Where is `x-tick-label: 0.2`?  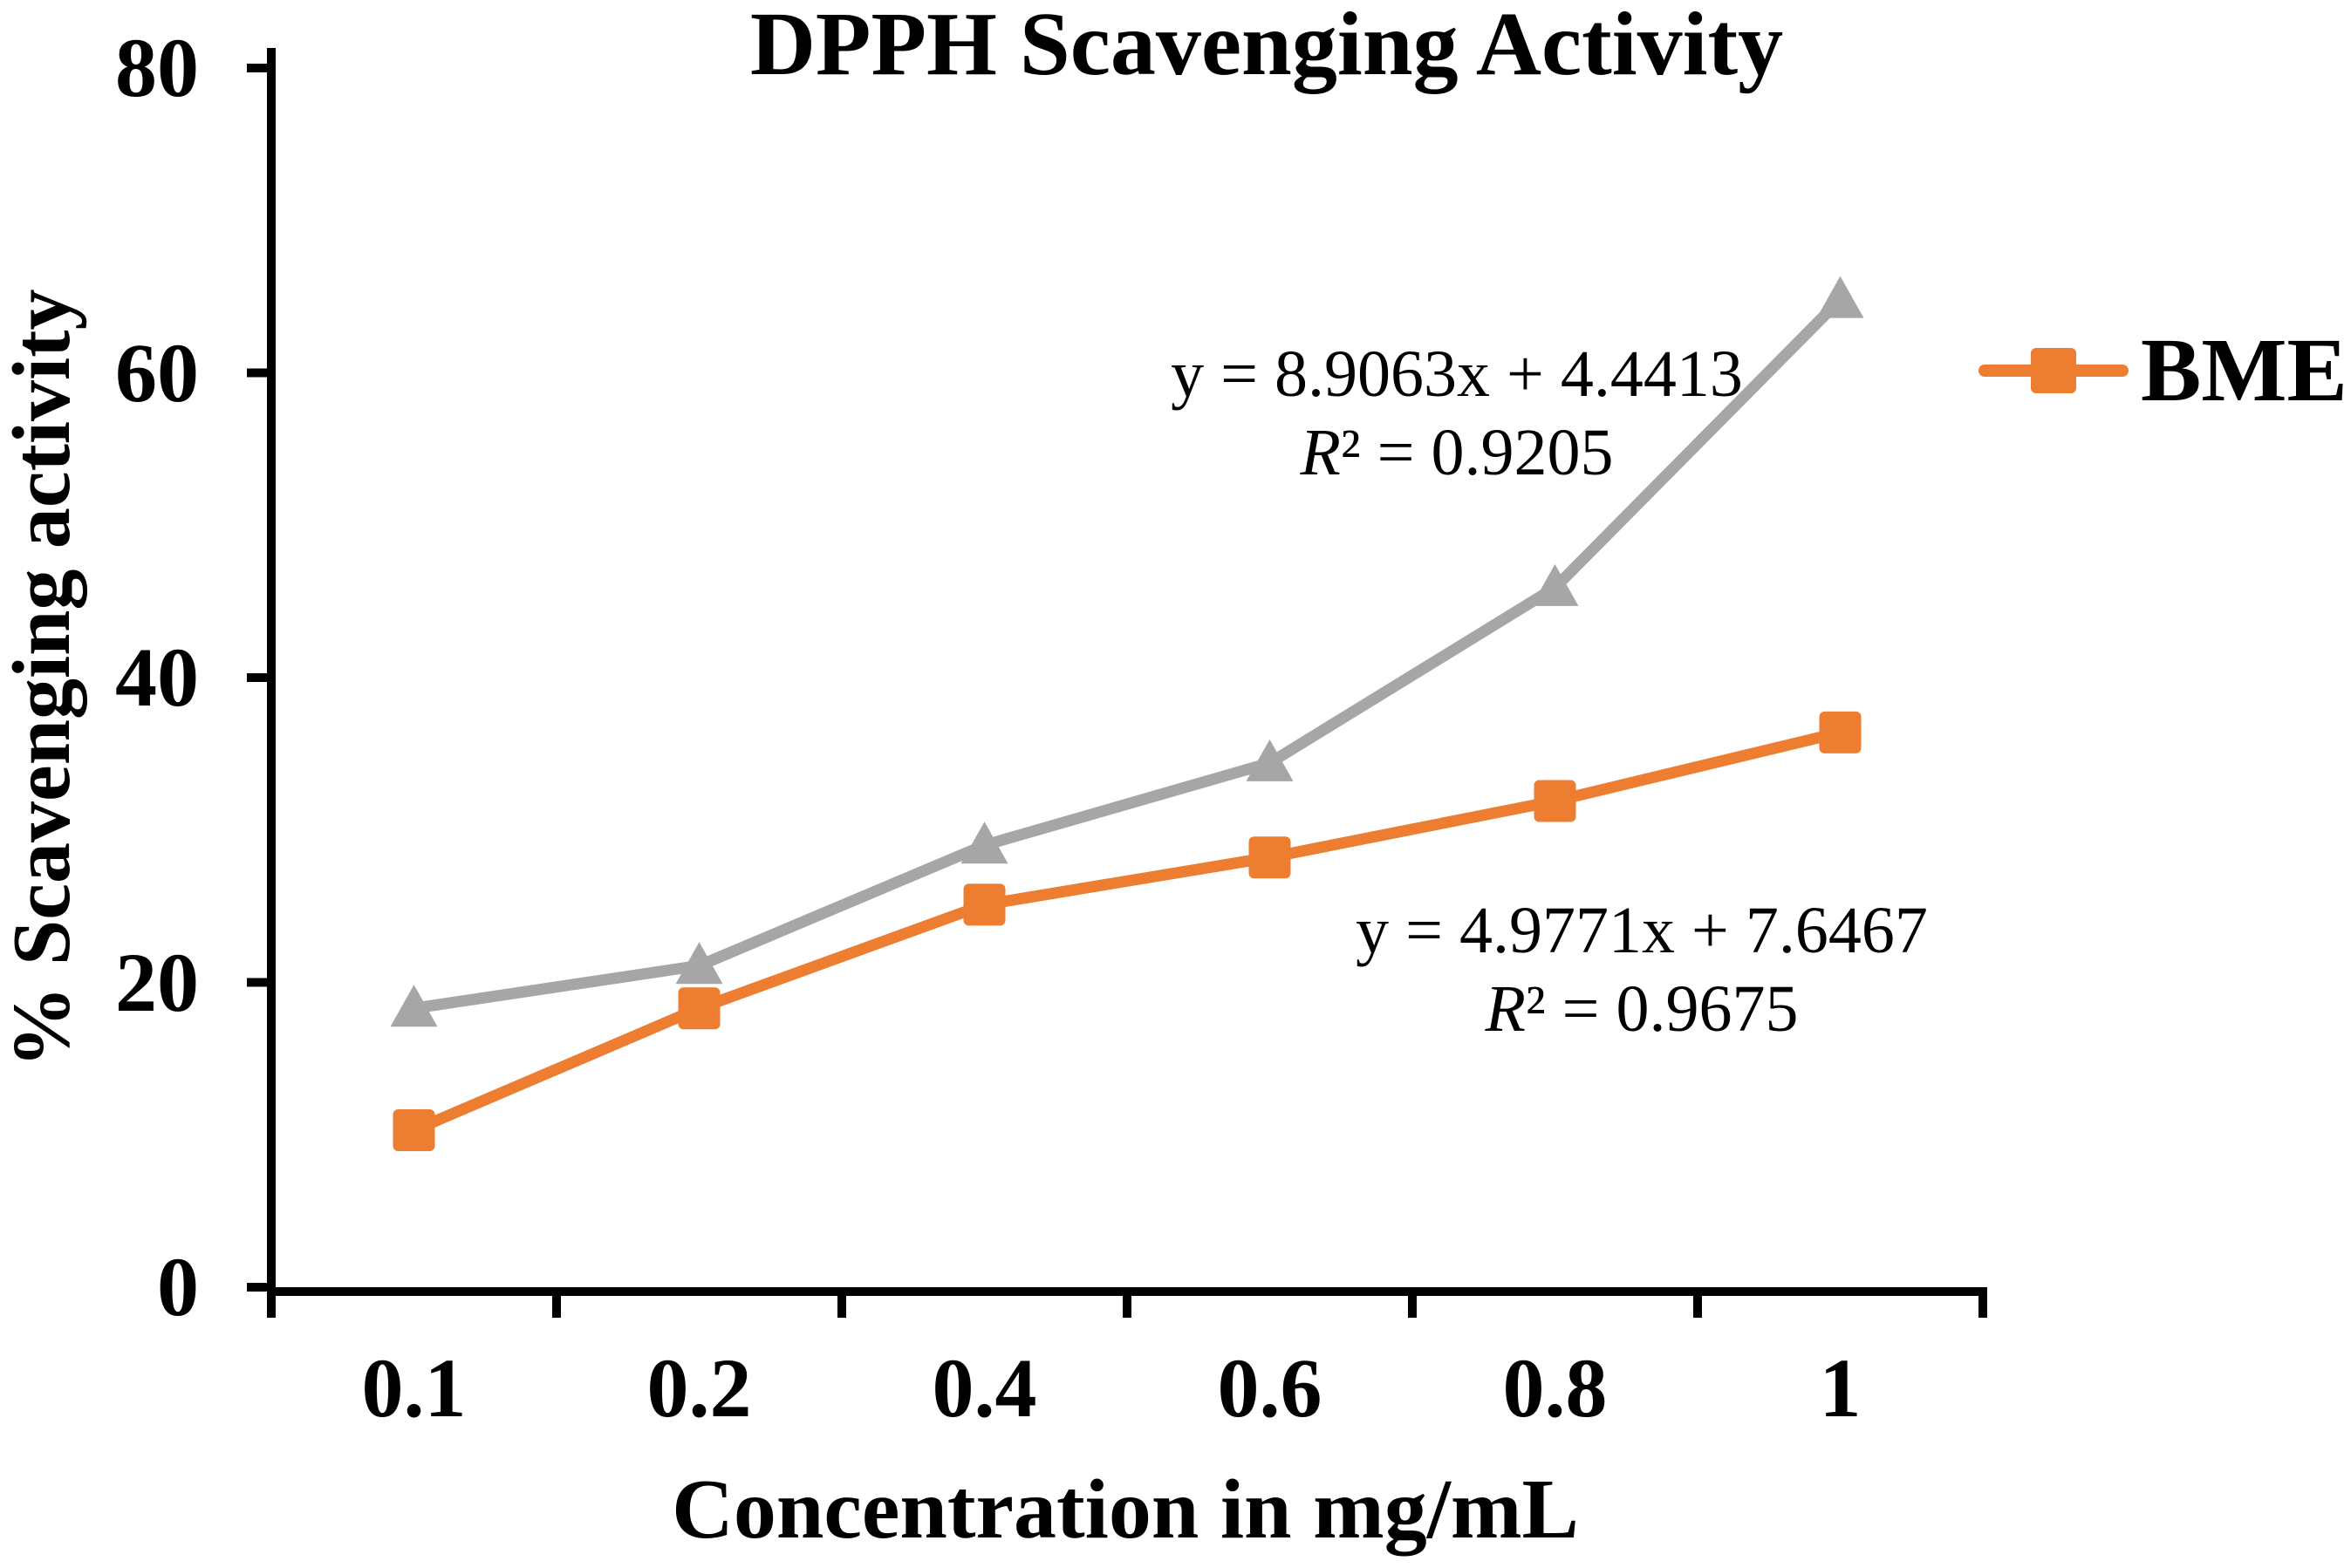 x-tick-label: 0.2 is located at coordinates (699, 1388).